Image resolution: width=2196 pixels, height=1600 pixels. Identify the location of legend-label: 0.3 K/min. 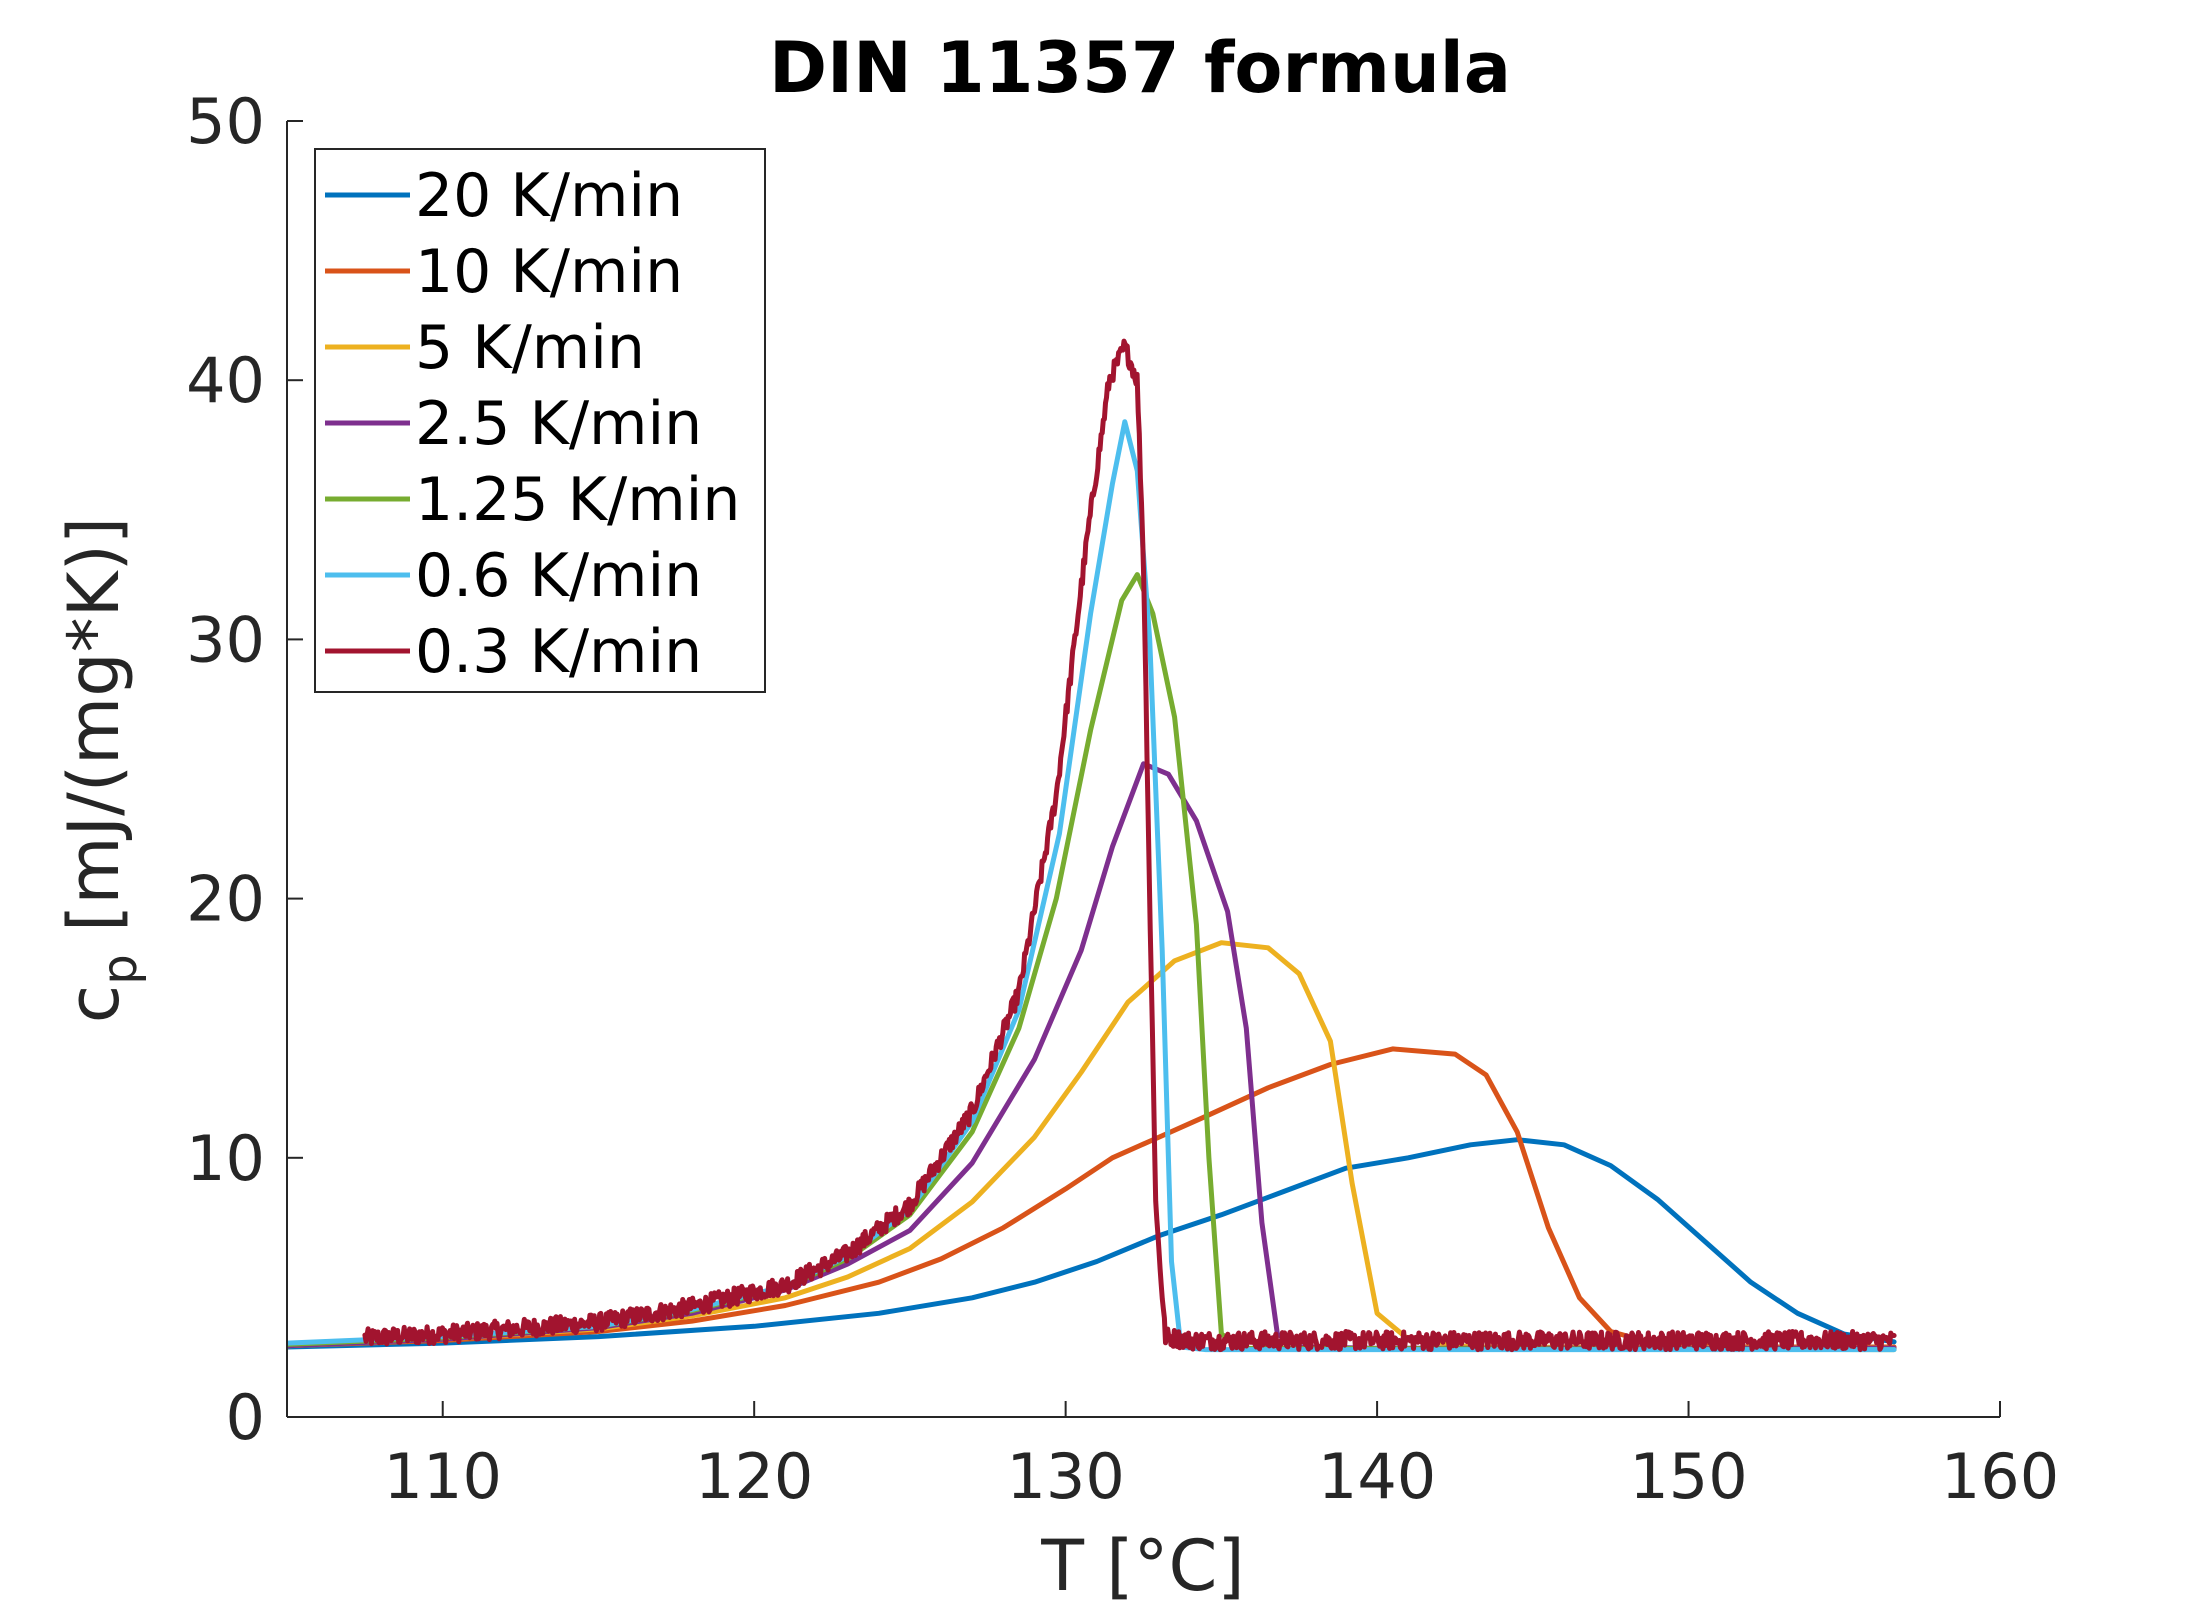
(558, 652).